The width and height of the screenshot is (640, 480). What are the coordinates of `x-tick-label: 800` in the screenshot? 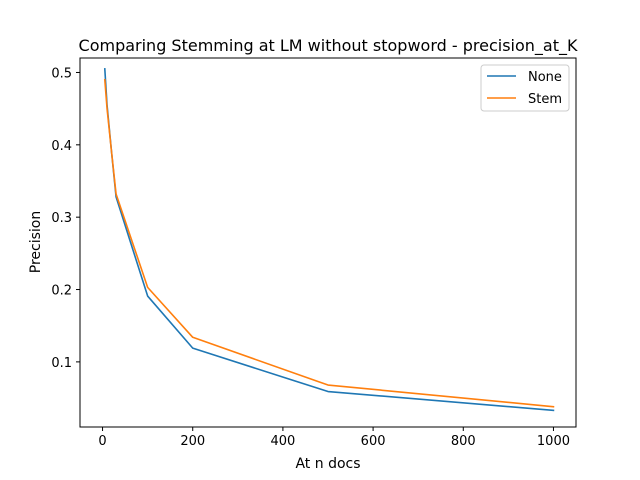 It's located at (463, 441).